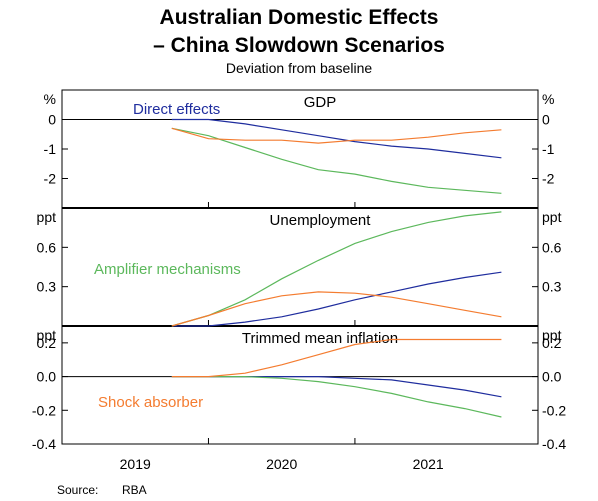  I want to click on chart-subtitle: Deviation from baseline, so click(299, 68).